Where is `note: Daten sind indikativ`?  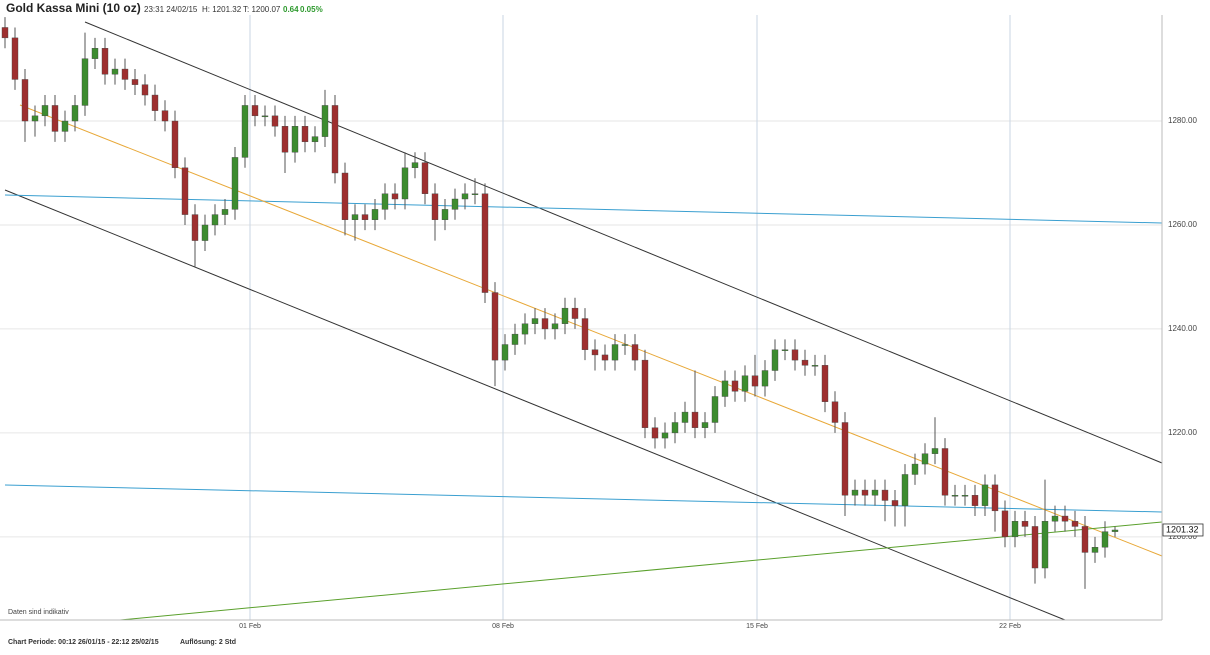 note: Daten sind indikativ is located at coordinates (38, 612).